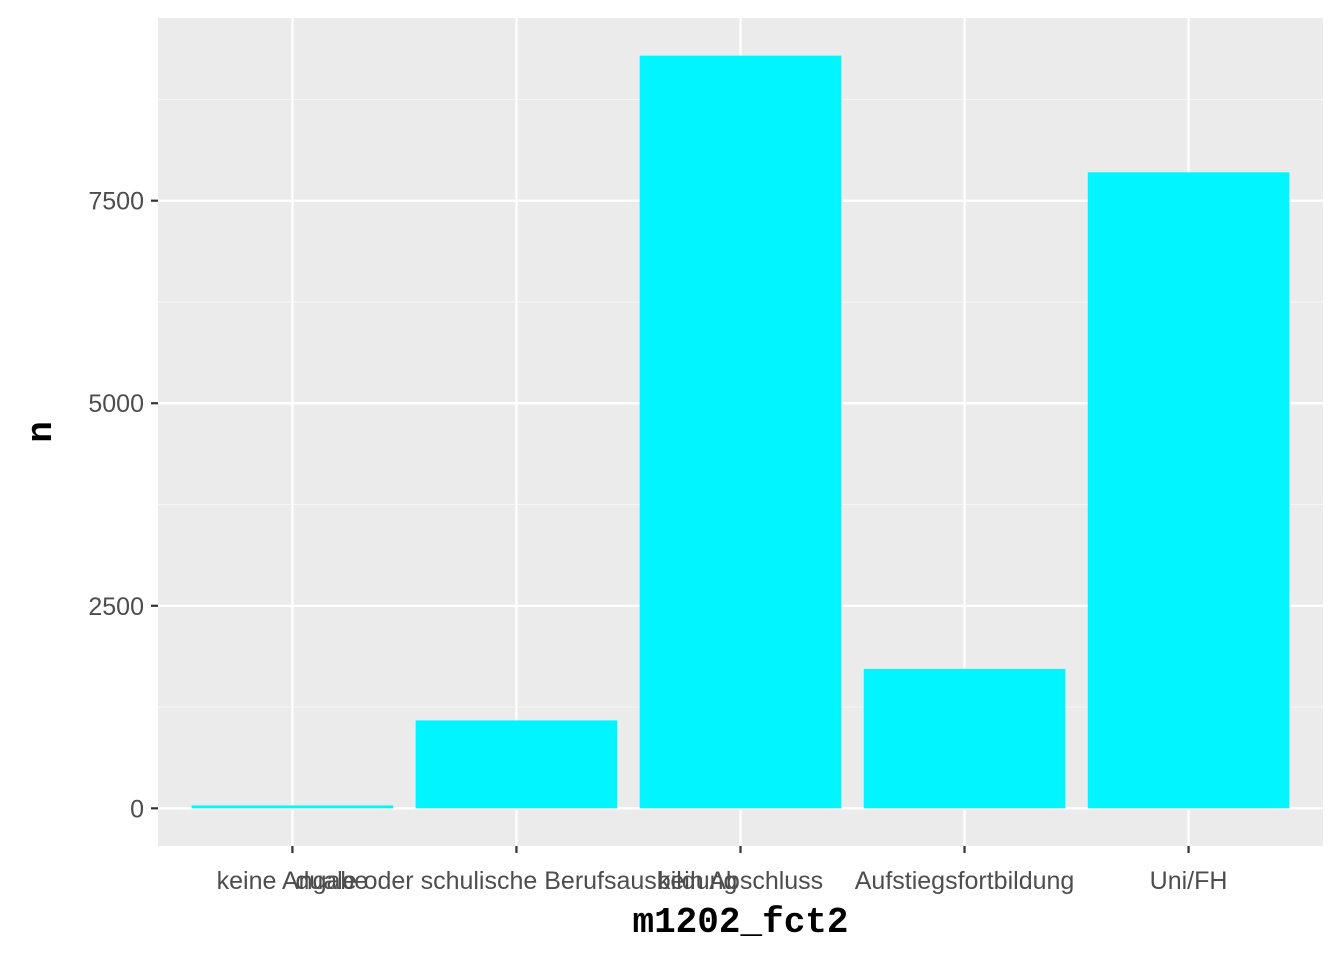 This screenshot has width=1344, height=965. What do you see at coordinates (293, 881) in the screenshot?
I see `x-tick-label: keine Angabe` at bounding box center [293, 881].